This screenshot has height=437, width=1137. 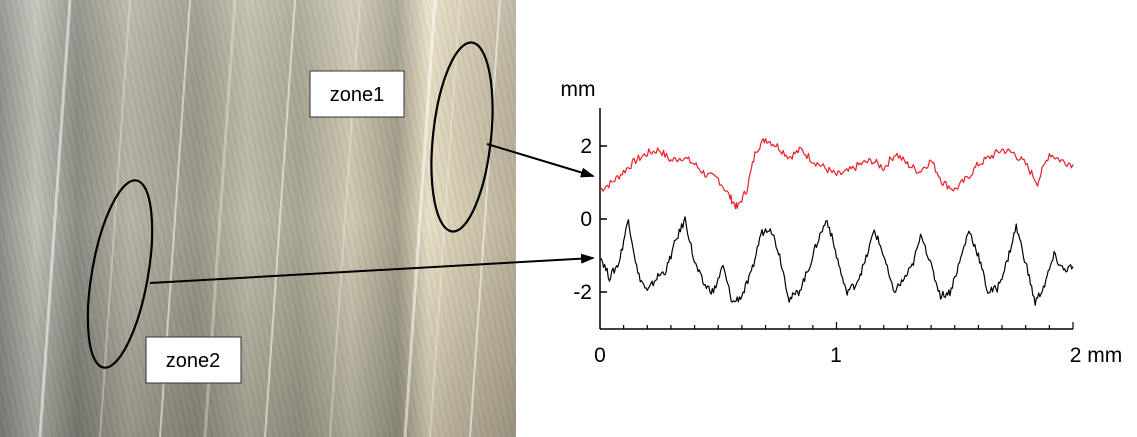 What do you see at coordinates (586, 219) in the screenshot?
I see `y-tick-label: 0` at bounding box center [586, 219].